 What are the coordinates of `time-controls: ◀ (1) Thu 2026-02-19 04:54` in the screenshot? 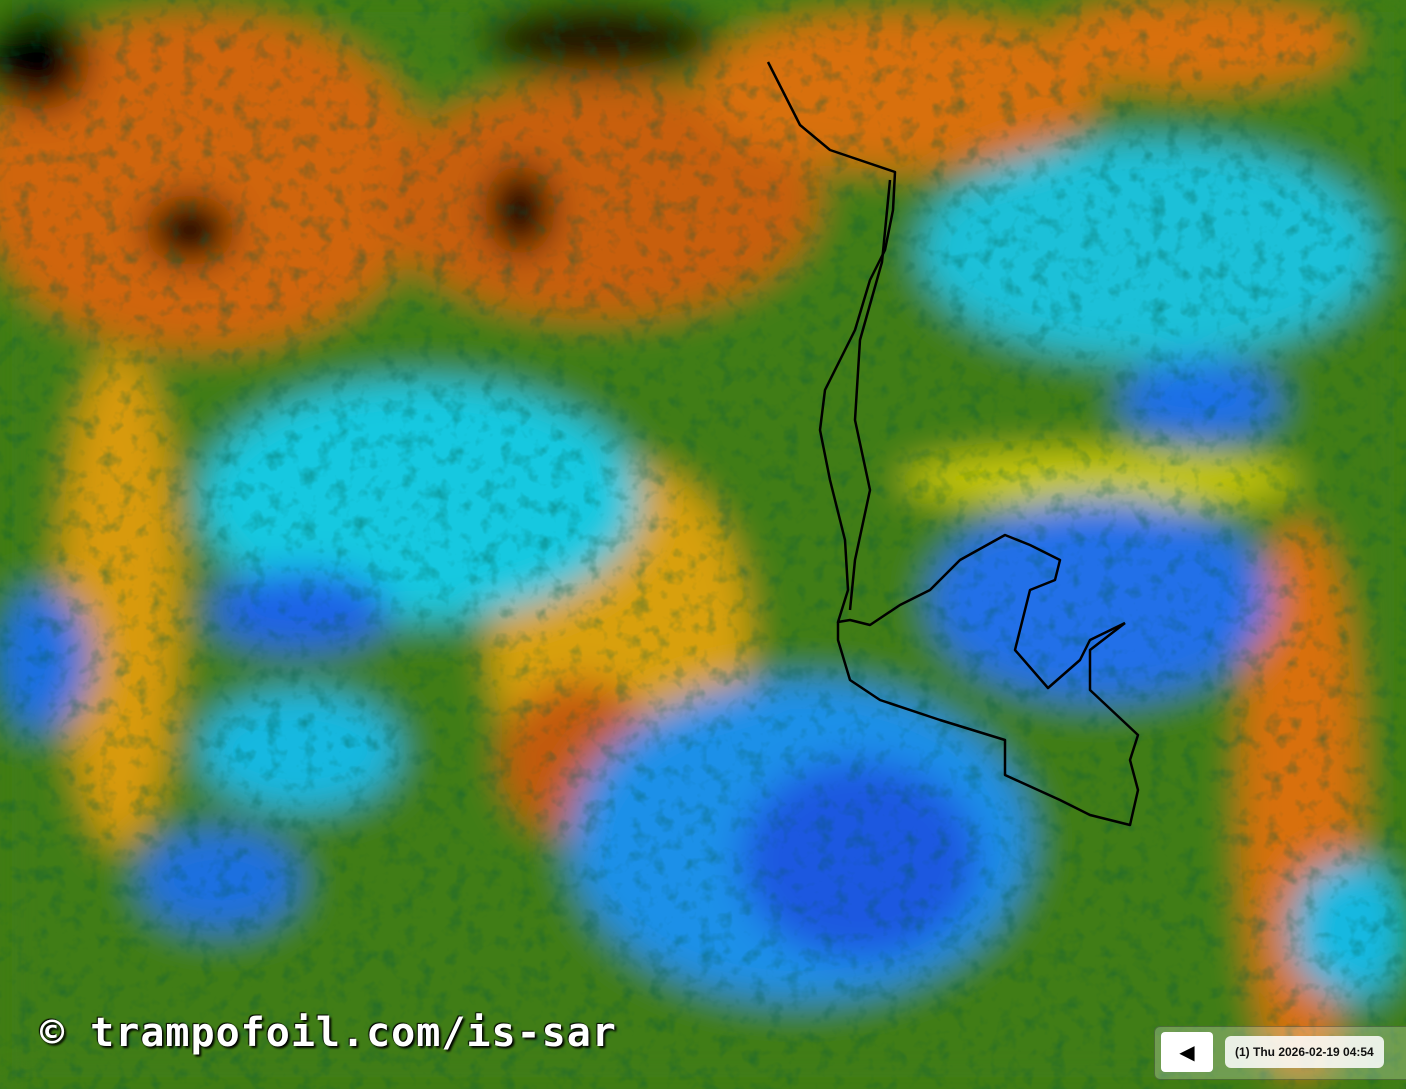 It's located at (1280, 1053).